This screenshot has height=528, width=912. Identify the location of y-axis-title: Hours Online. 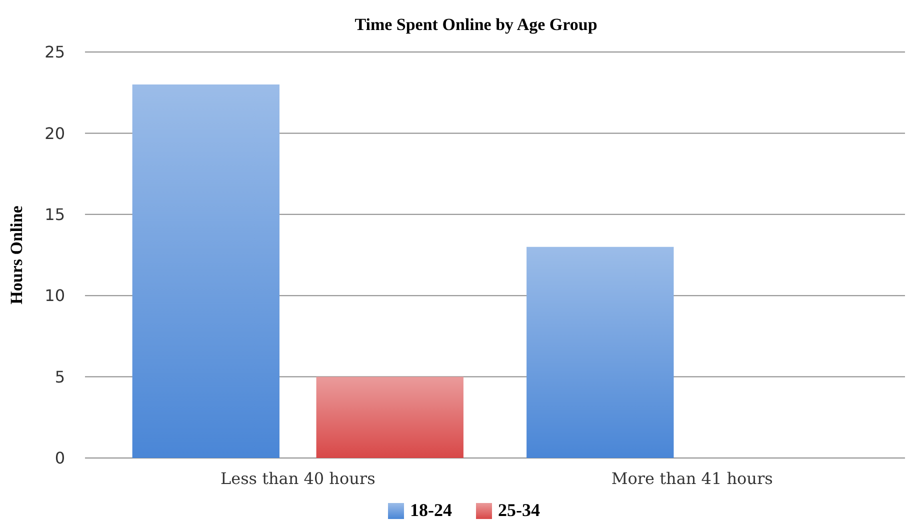
(16, 254).